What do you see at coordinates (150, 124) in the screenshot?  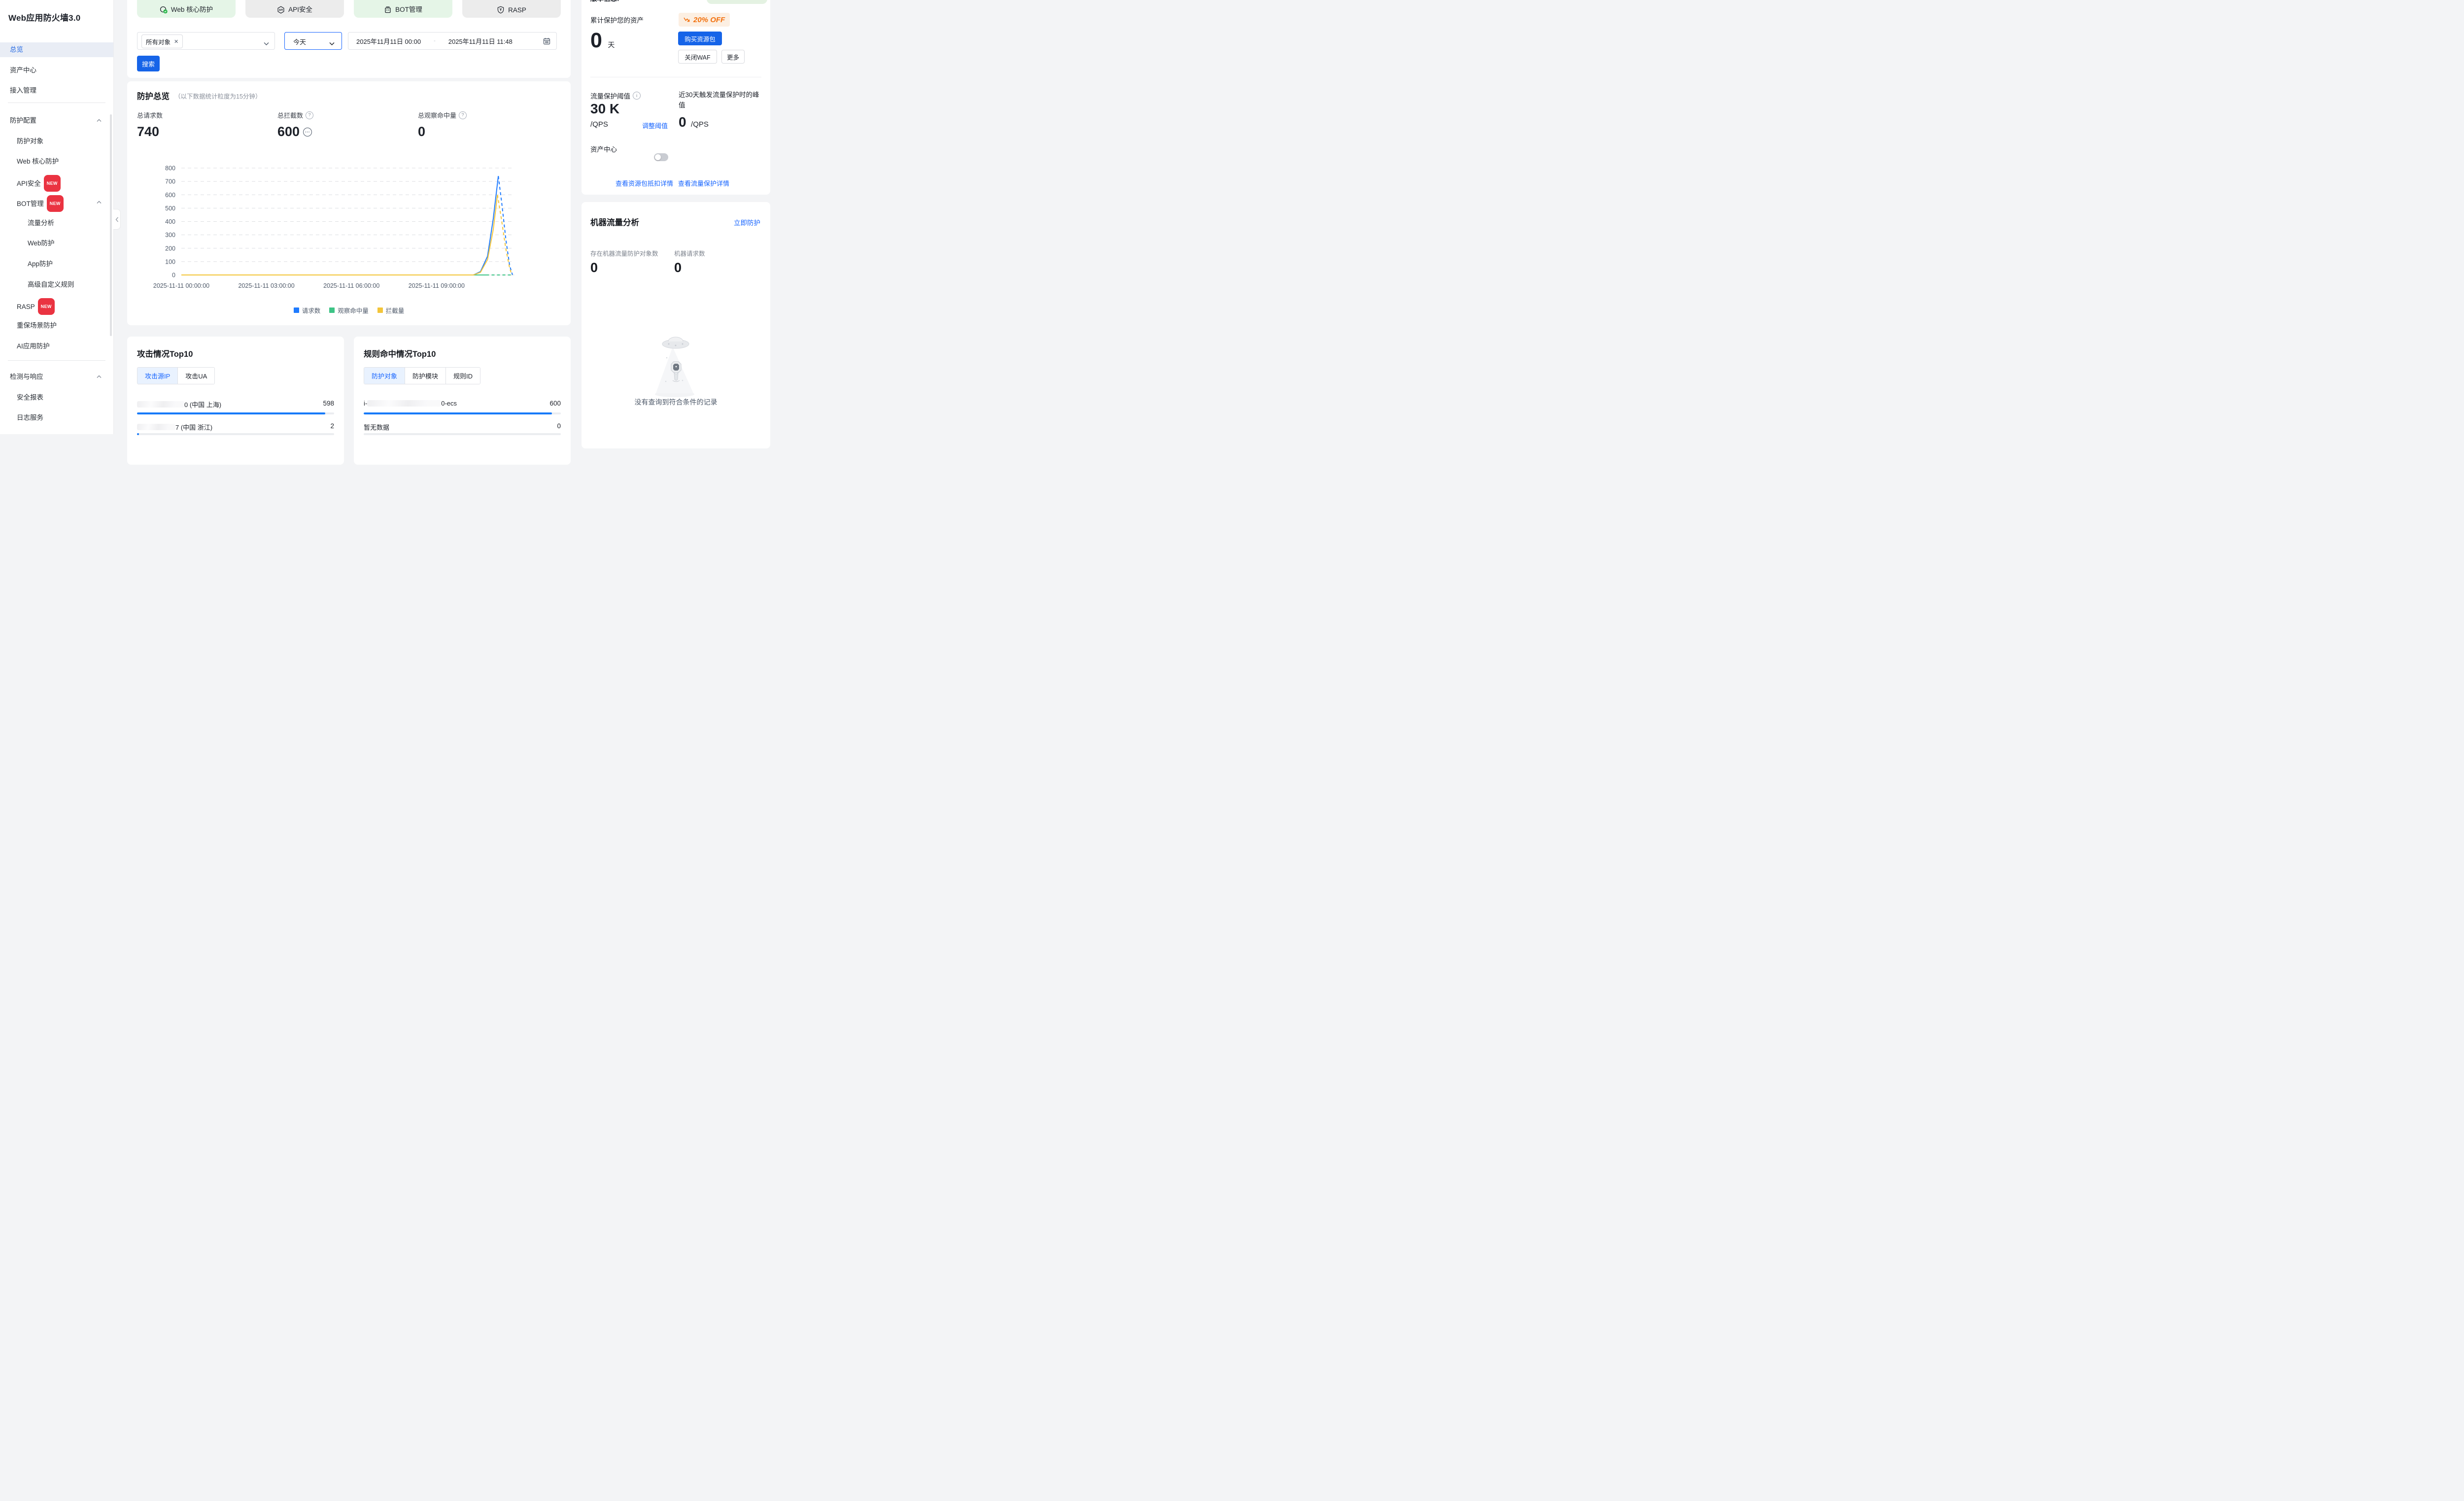 I see `stat-total-requests: 总请求数 740` at bounding box center [150, 124].